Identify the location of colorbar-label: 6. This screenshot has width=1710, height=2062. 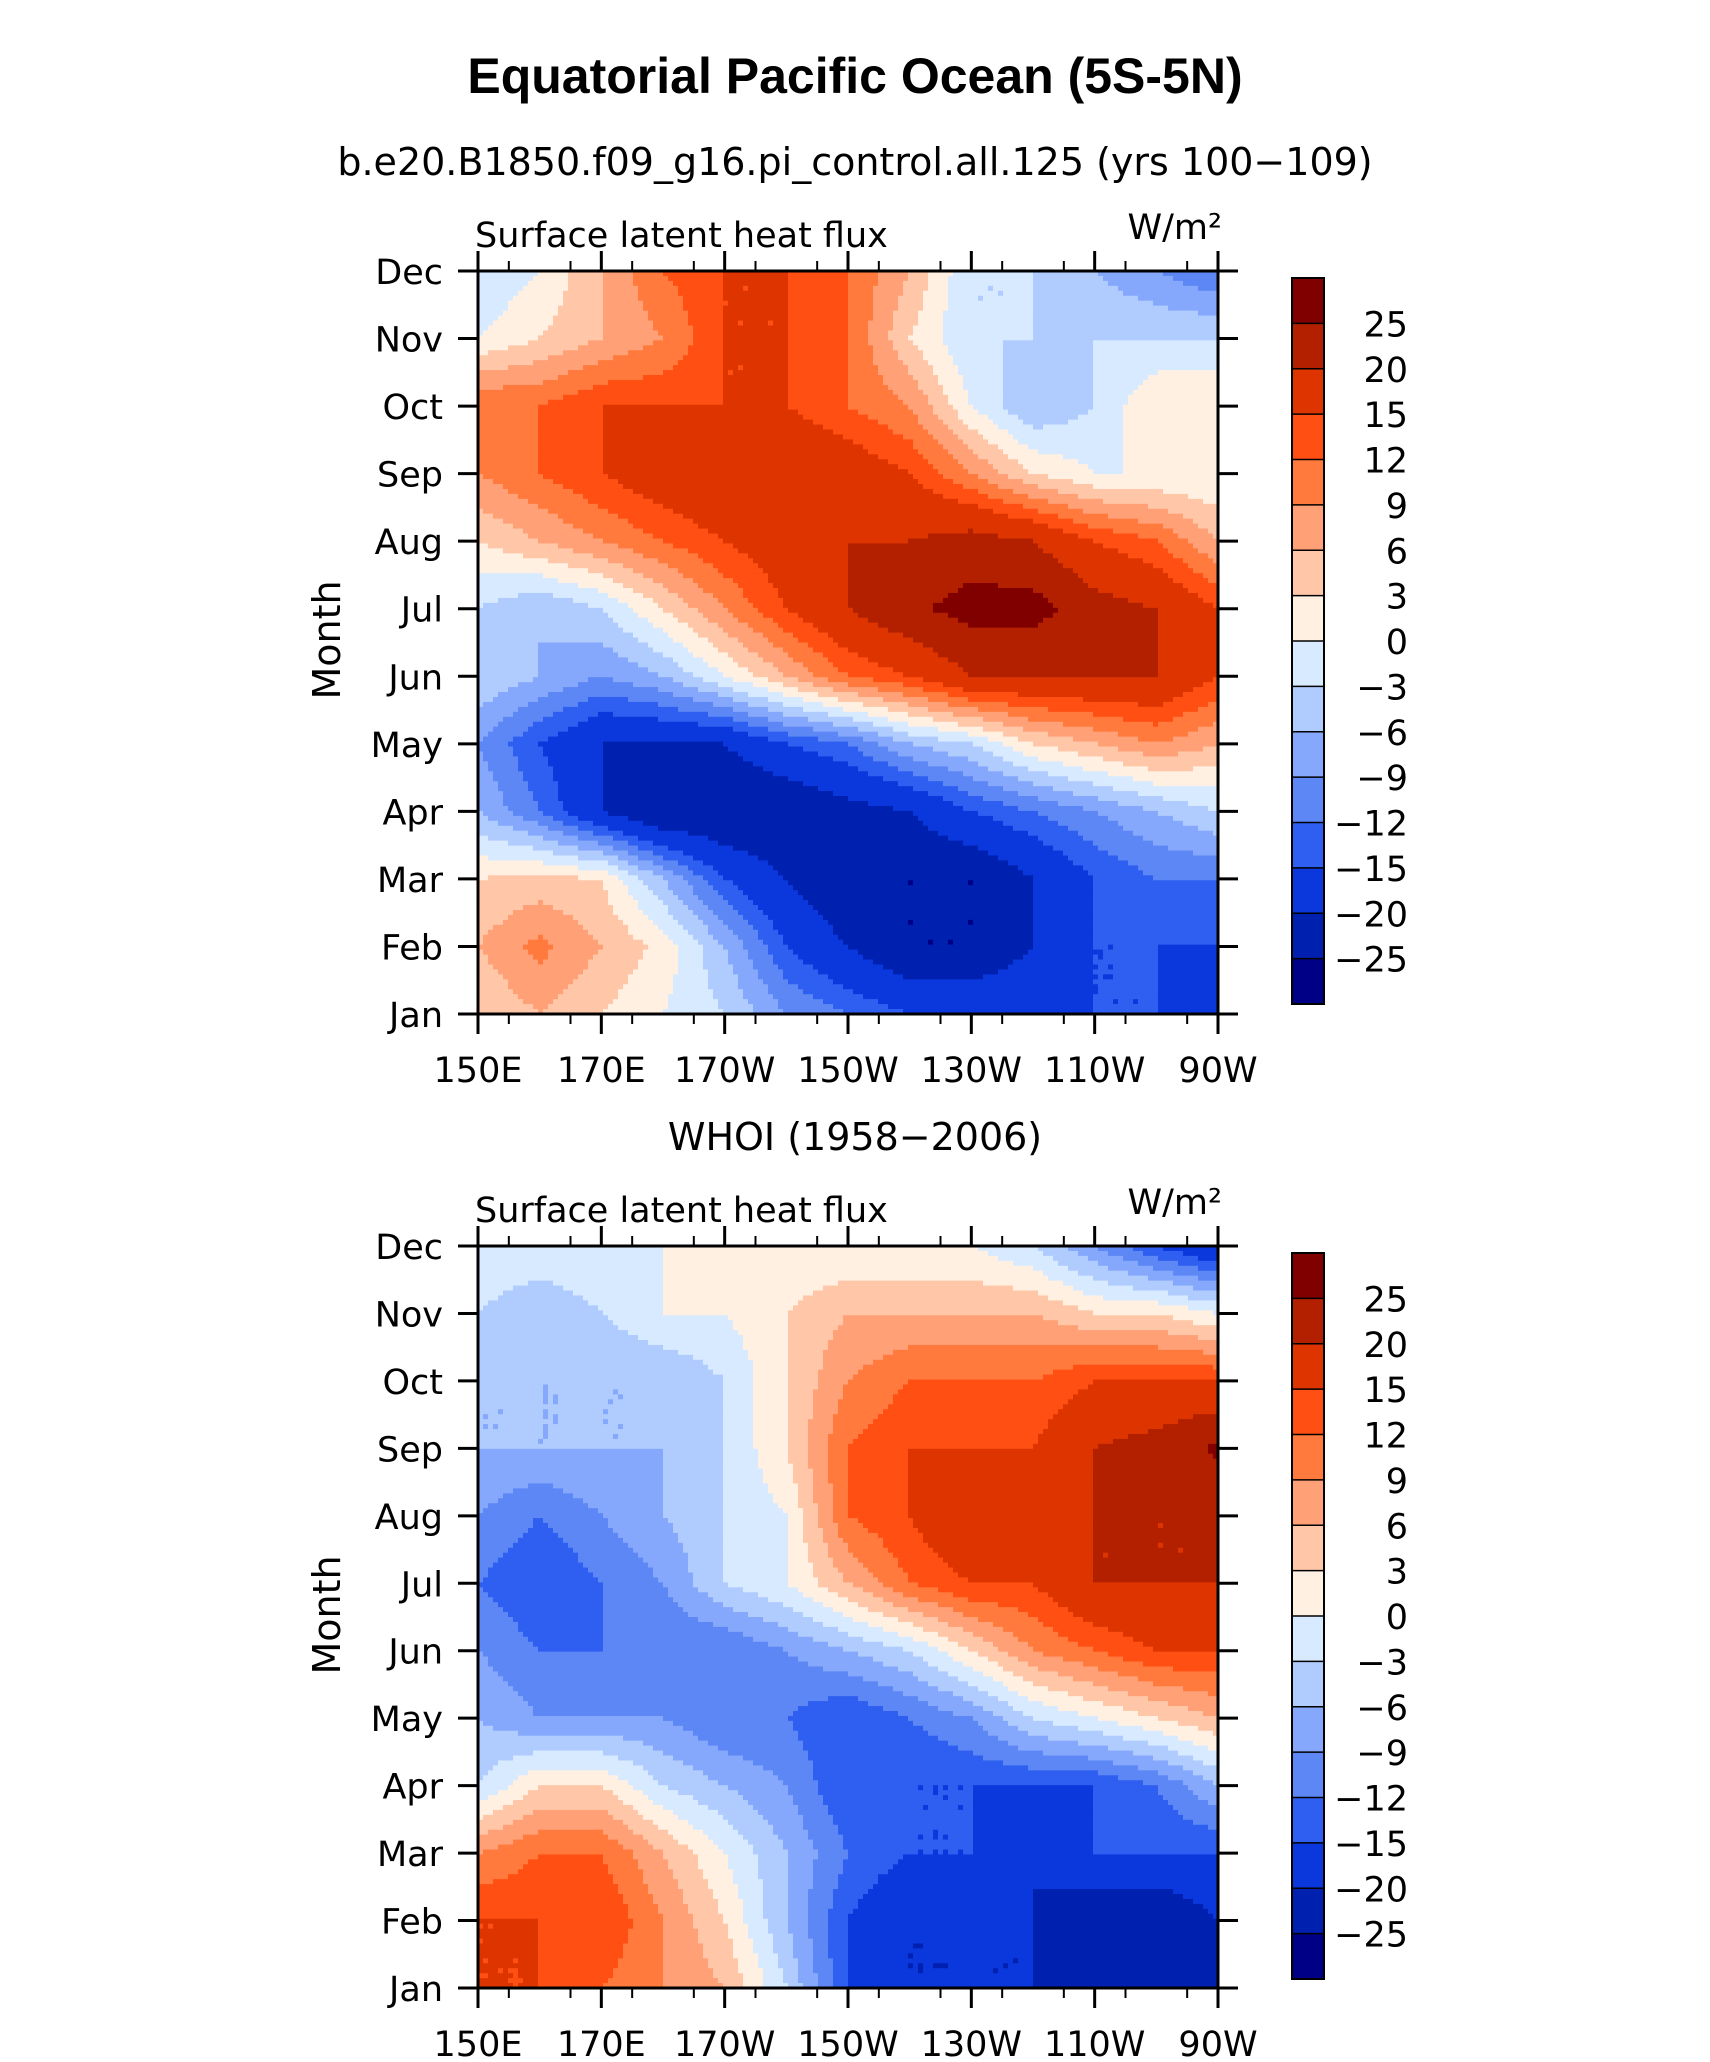
(1397, 552).